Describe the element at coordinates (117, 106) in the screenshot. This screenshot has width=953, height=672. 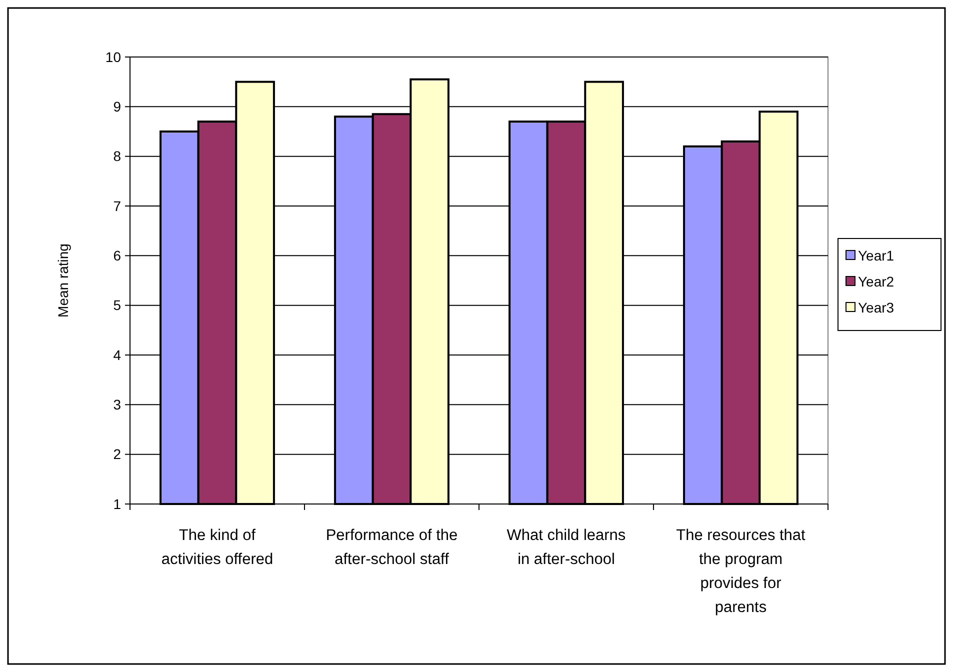
I see `y-tick-label: 9` at that location.